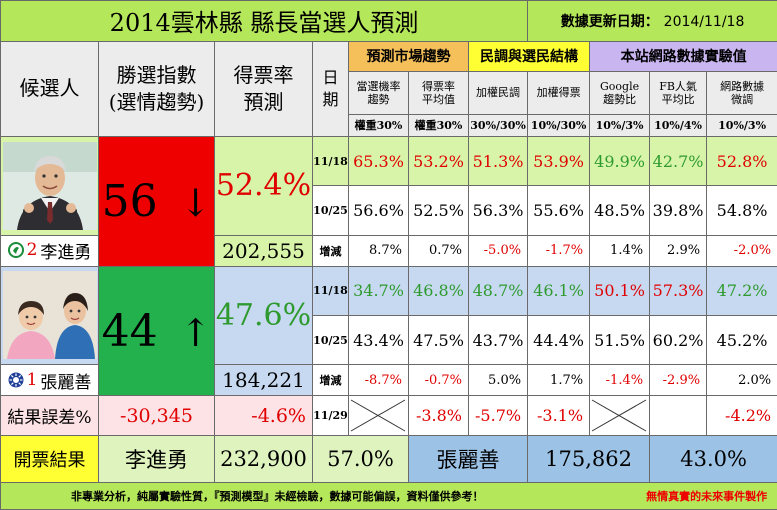 The height and width of the screenshot is (510, 777). Describe the element at coordinates (330, 380) in the screenshot. I see `cand2-change-label: 增減` at that location.